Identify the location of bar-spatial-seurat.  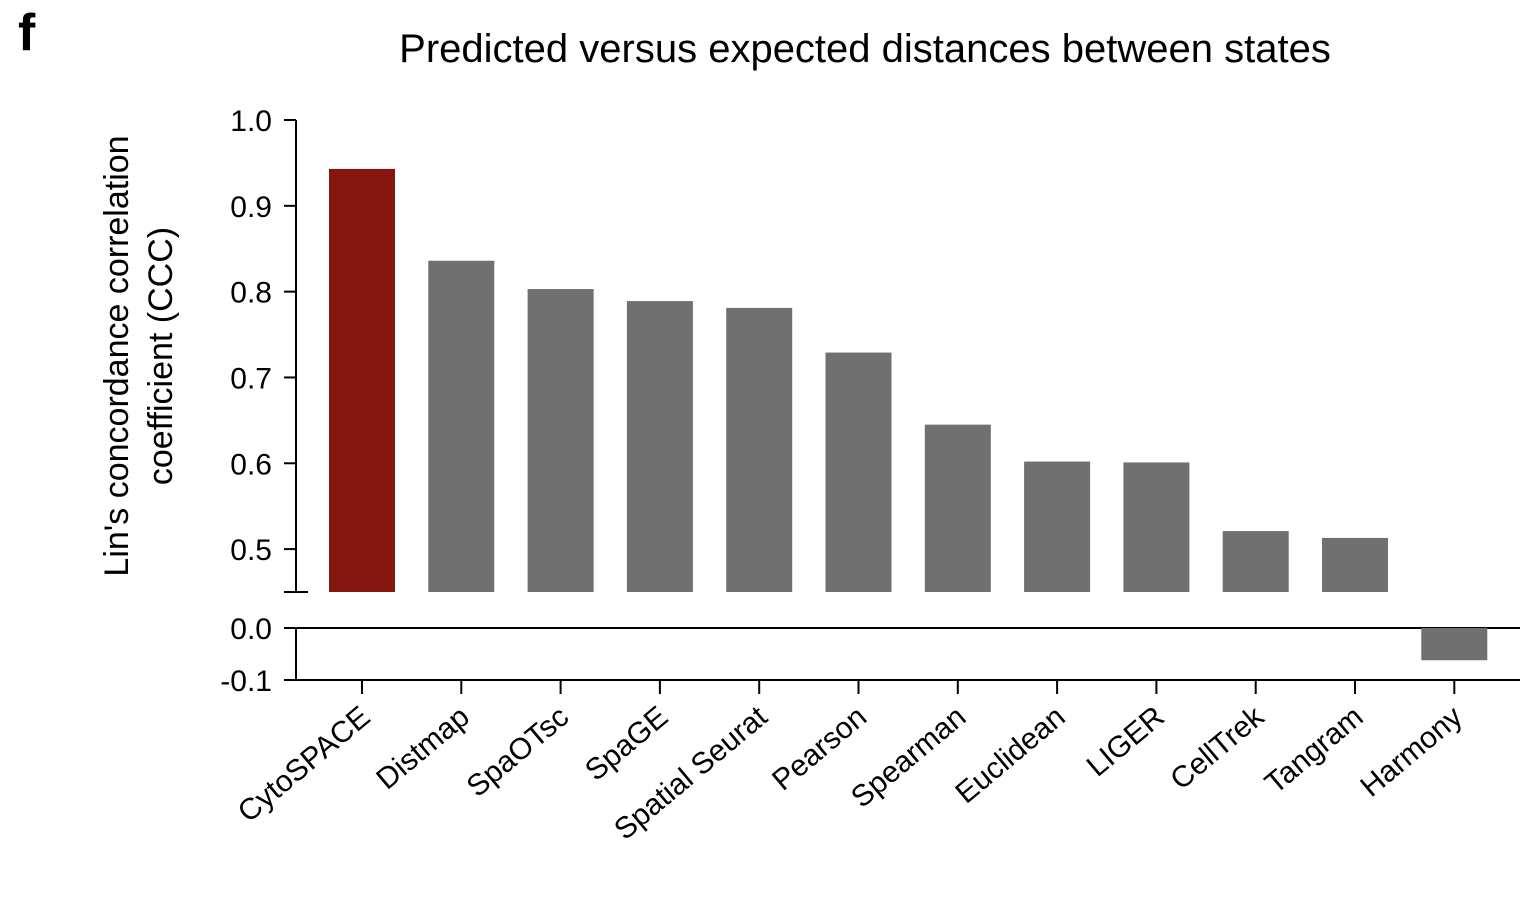
(759, 449).